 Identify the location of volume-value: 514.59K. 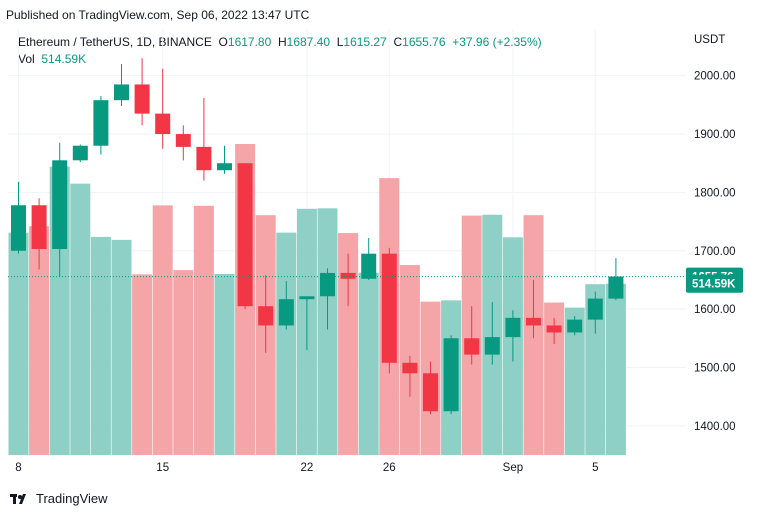
(64, 59).